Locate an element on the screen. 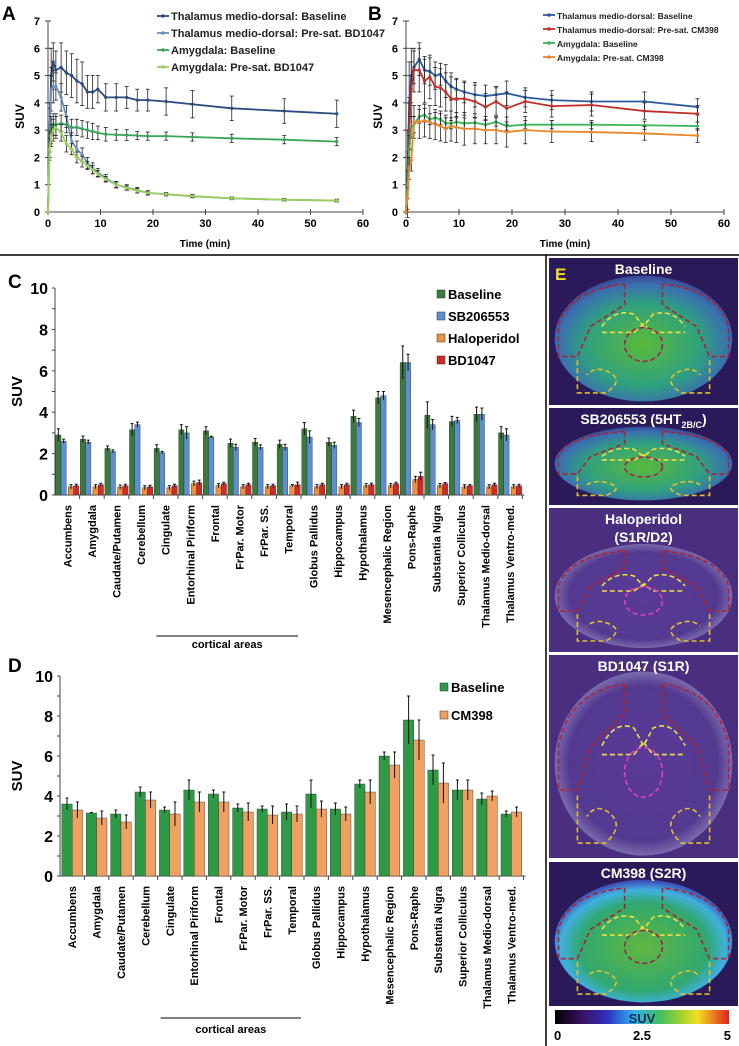 The width and height of the screenshot is (739, 1046). legend-label: Amygdala: Pre-sat. BD1047 is located at coordinates (242, 68).